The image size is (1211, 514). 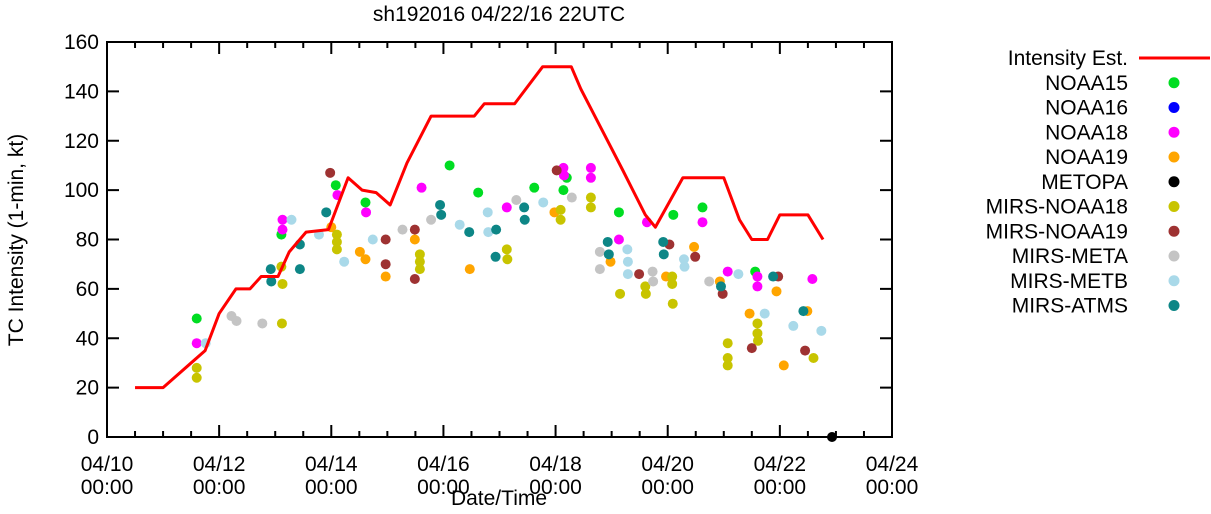 I want to click on x-tick-label-date: 04/20, so click(x=667, y=464).